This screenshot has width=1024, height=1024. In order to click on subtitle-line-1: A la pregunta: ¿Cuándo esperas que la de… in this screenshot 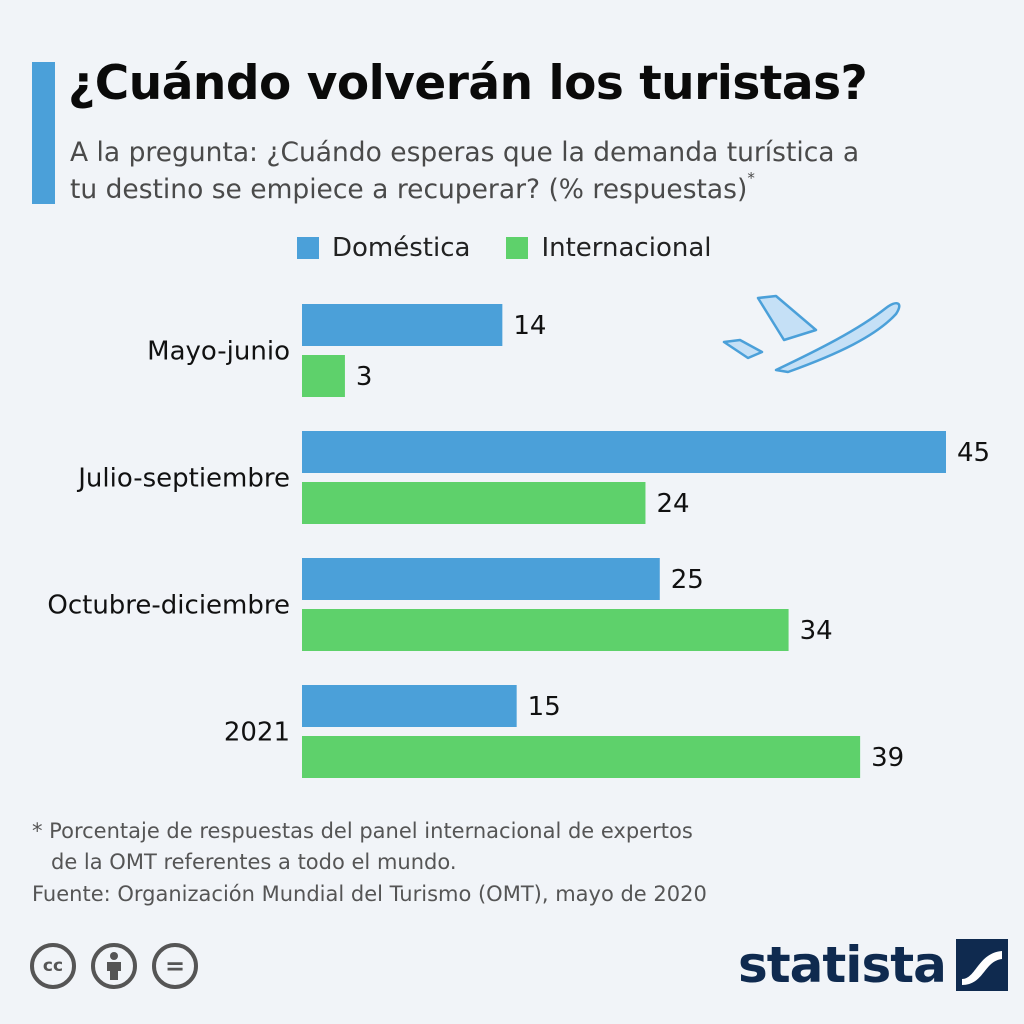, I will do `click(465, 152)`.